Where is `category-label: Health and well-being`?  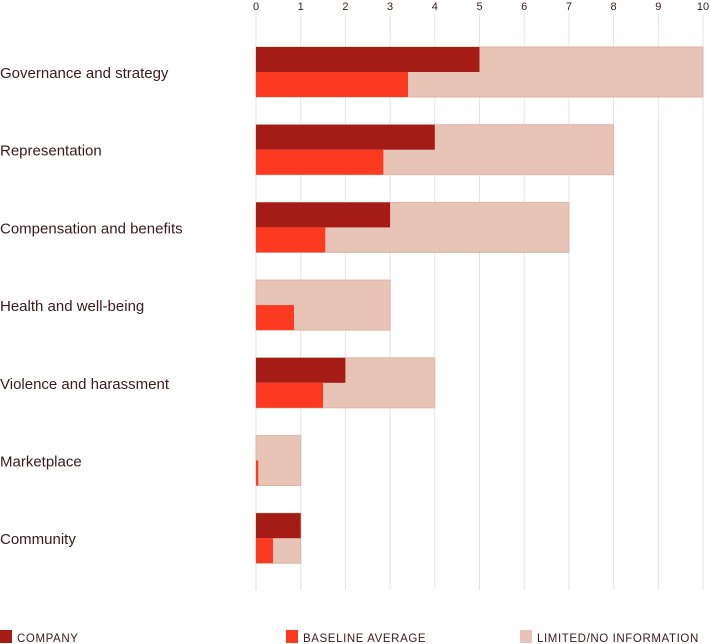 category-label: Health and well-being is located at coordinates (72, 306).